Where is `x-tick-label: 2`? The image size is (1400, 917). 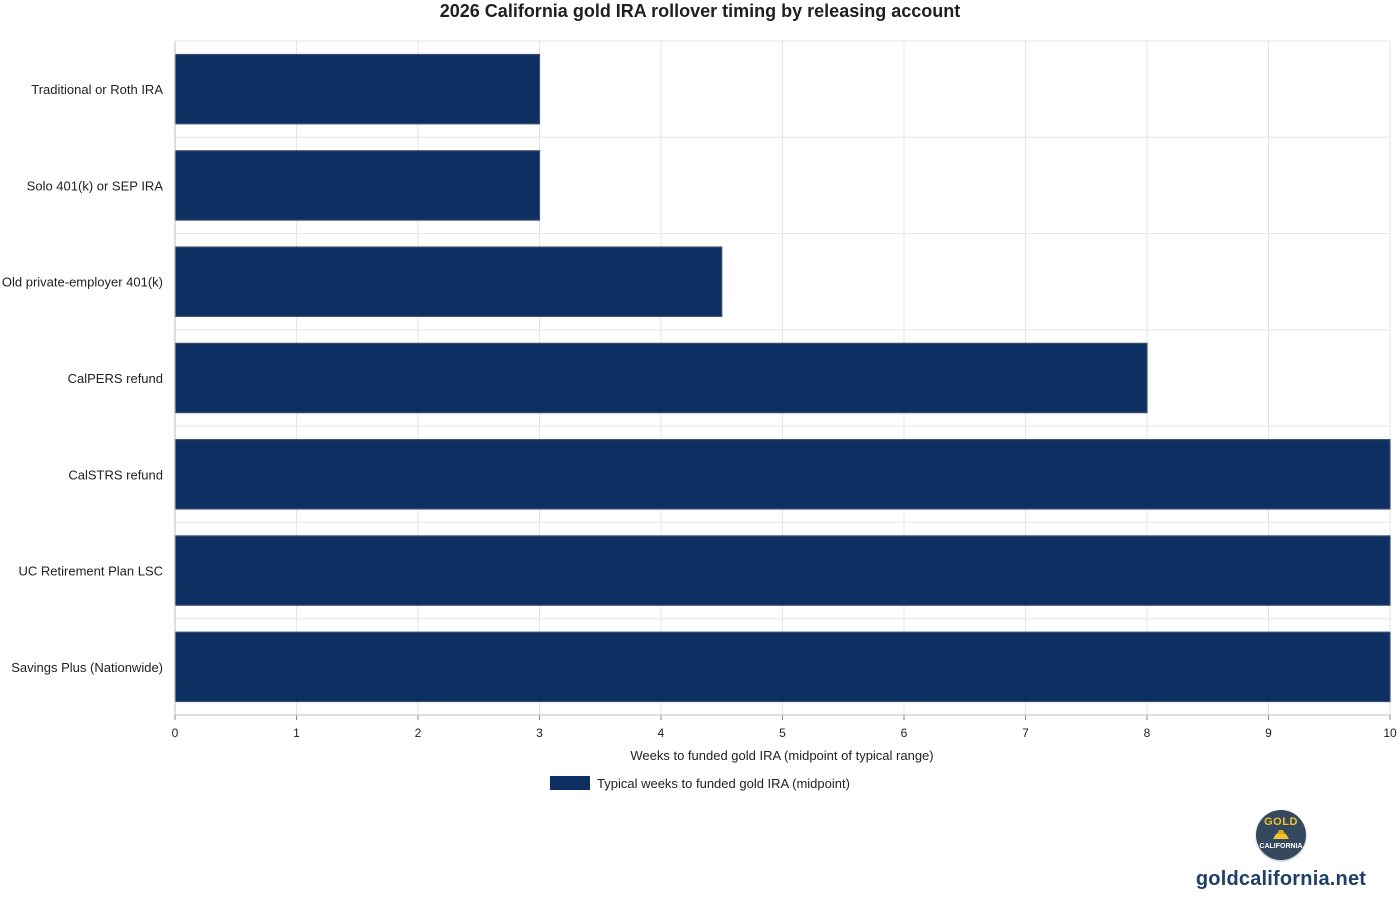
x-tick-label: 2 is located at coordinates (418, 733).